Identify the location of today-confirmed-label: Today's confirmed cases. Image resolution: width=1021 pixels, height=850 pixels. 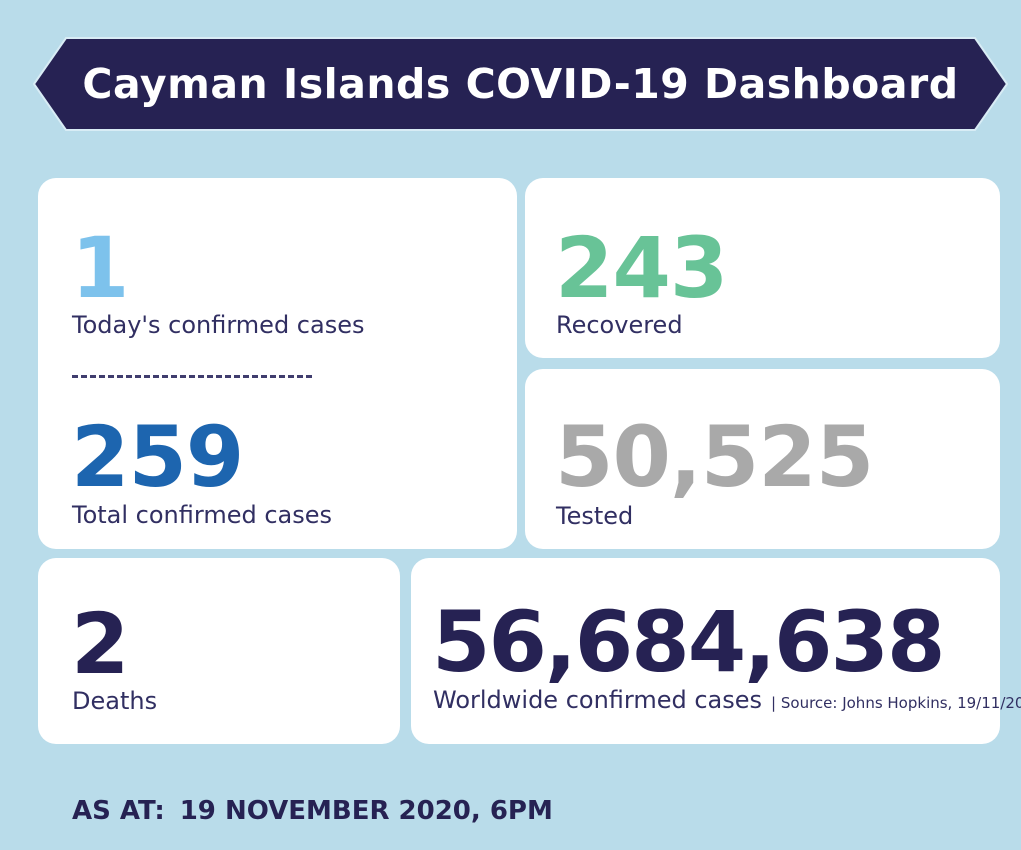
(218, 325).